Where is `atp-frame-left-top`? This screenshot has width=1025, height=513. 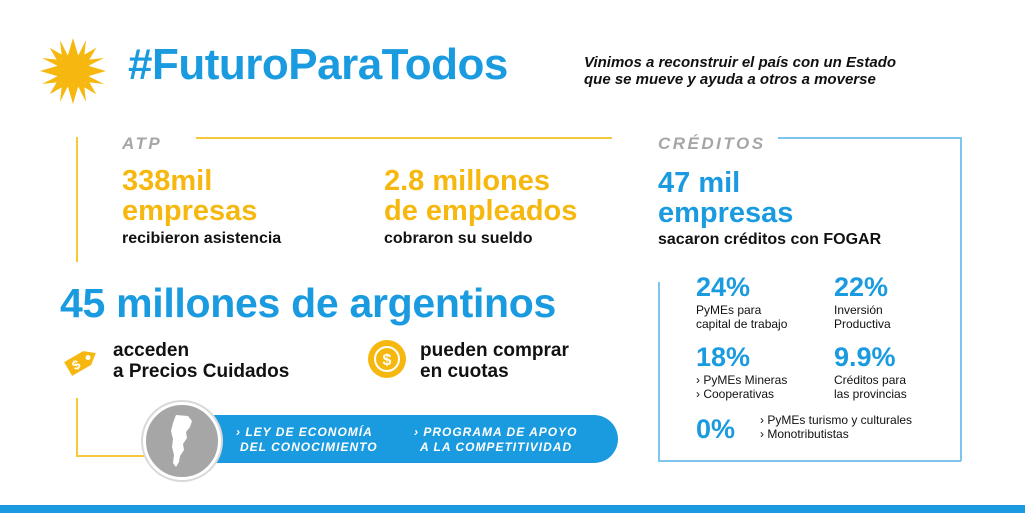
atp-frame-left-top is located at coordinates (77, 199).